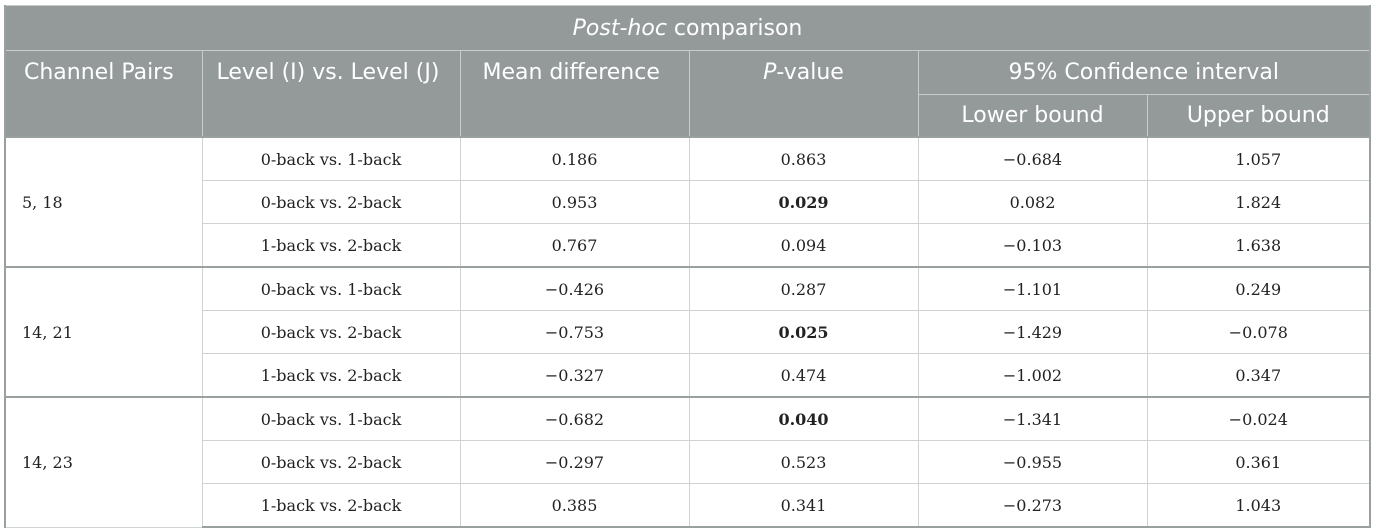 The height and width of the screenshot is (528, 1376). Describe the element at coordinates (770, 72) in the screenshot. I see `header-p-italic: P` at that location.